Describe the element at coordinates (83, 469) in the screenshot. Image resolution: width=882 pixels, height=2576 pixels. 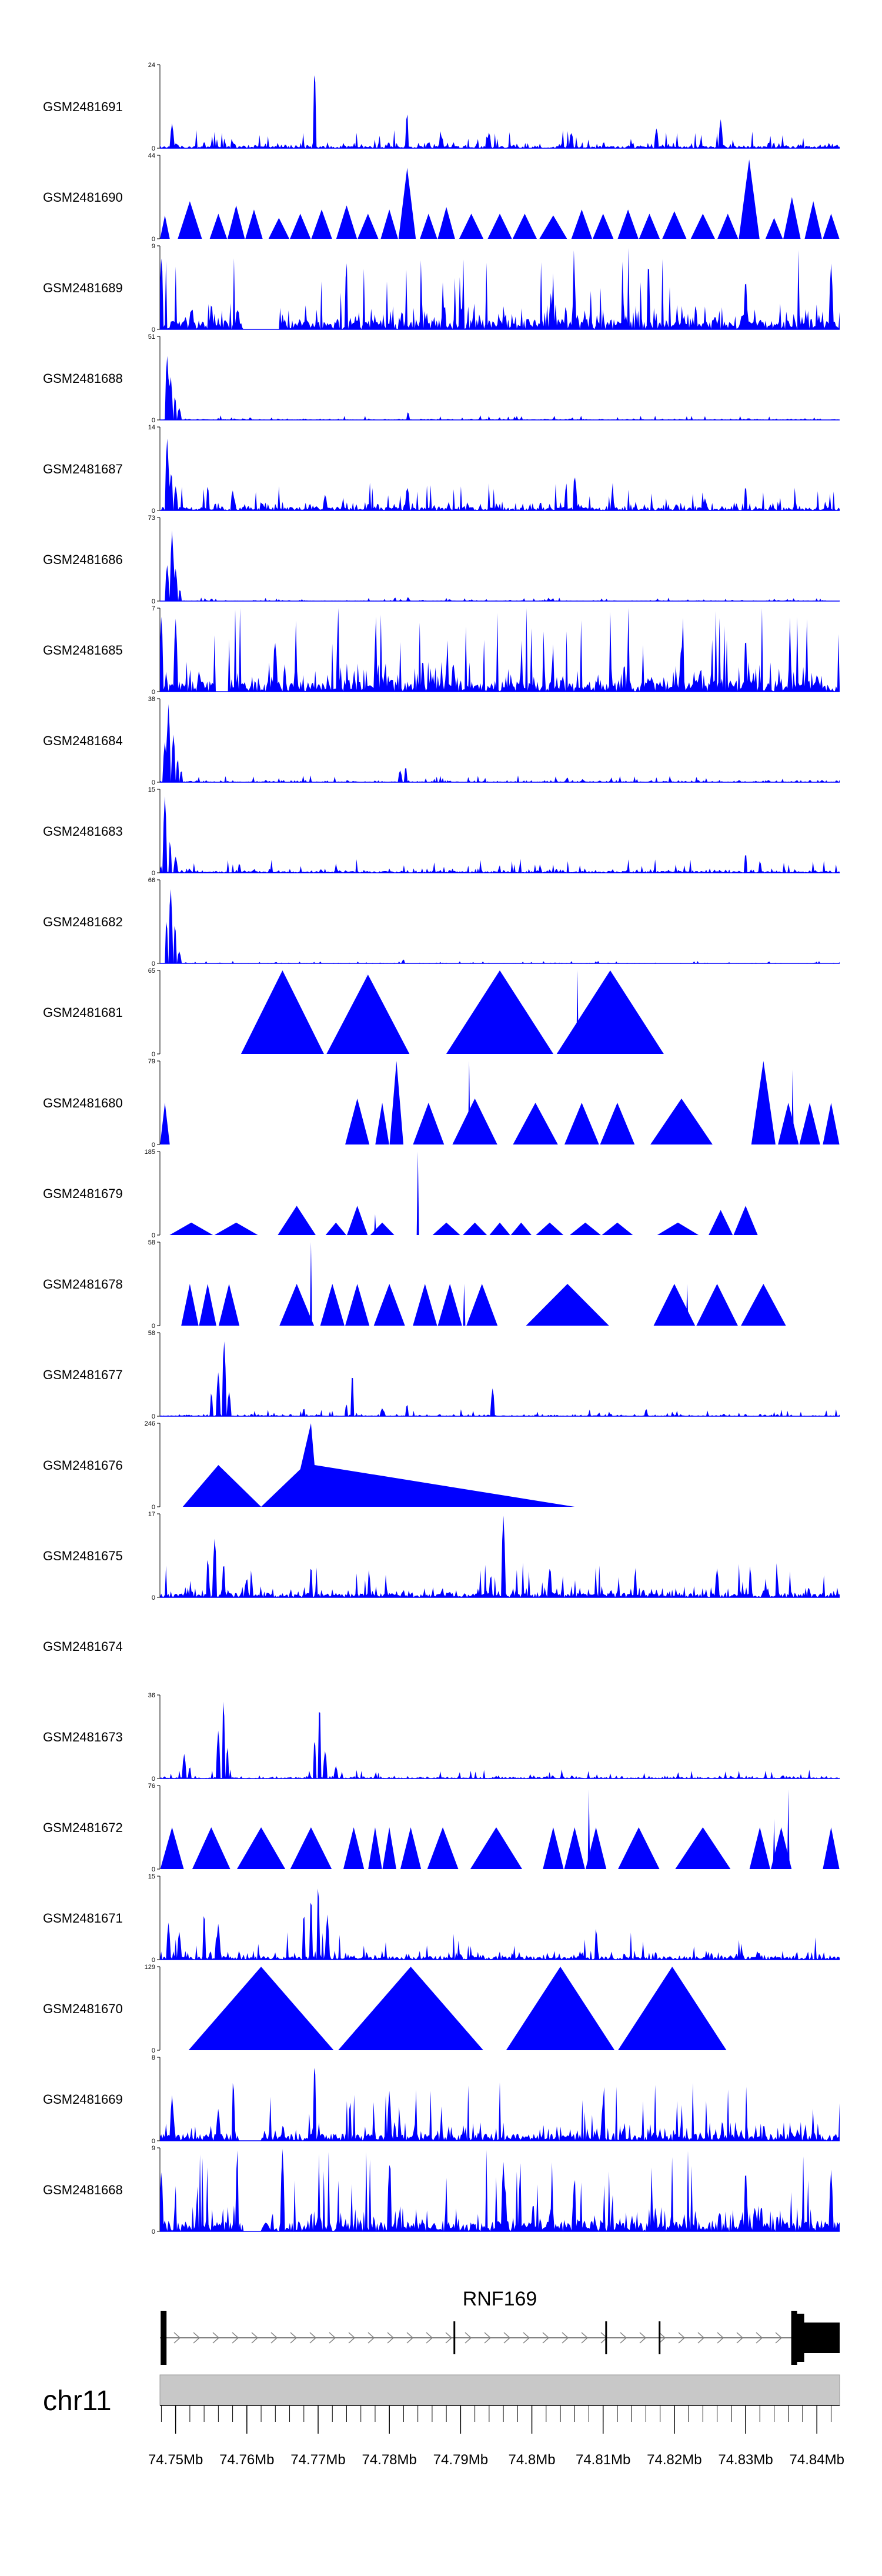
I see `track-label: GSM2481687` at that location.